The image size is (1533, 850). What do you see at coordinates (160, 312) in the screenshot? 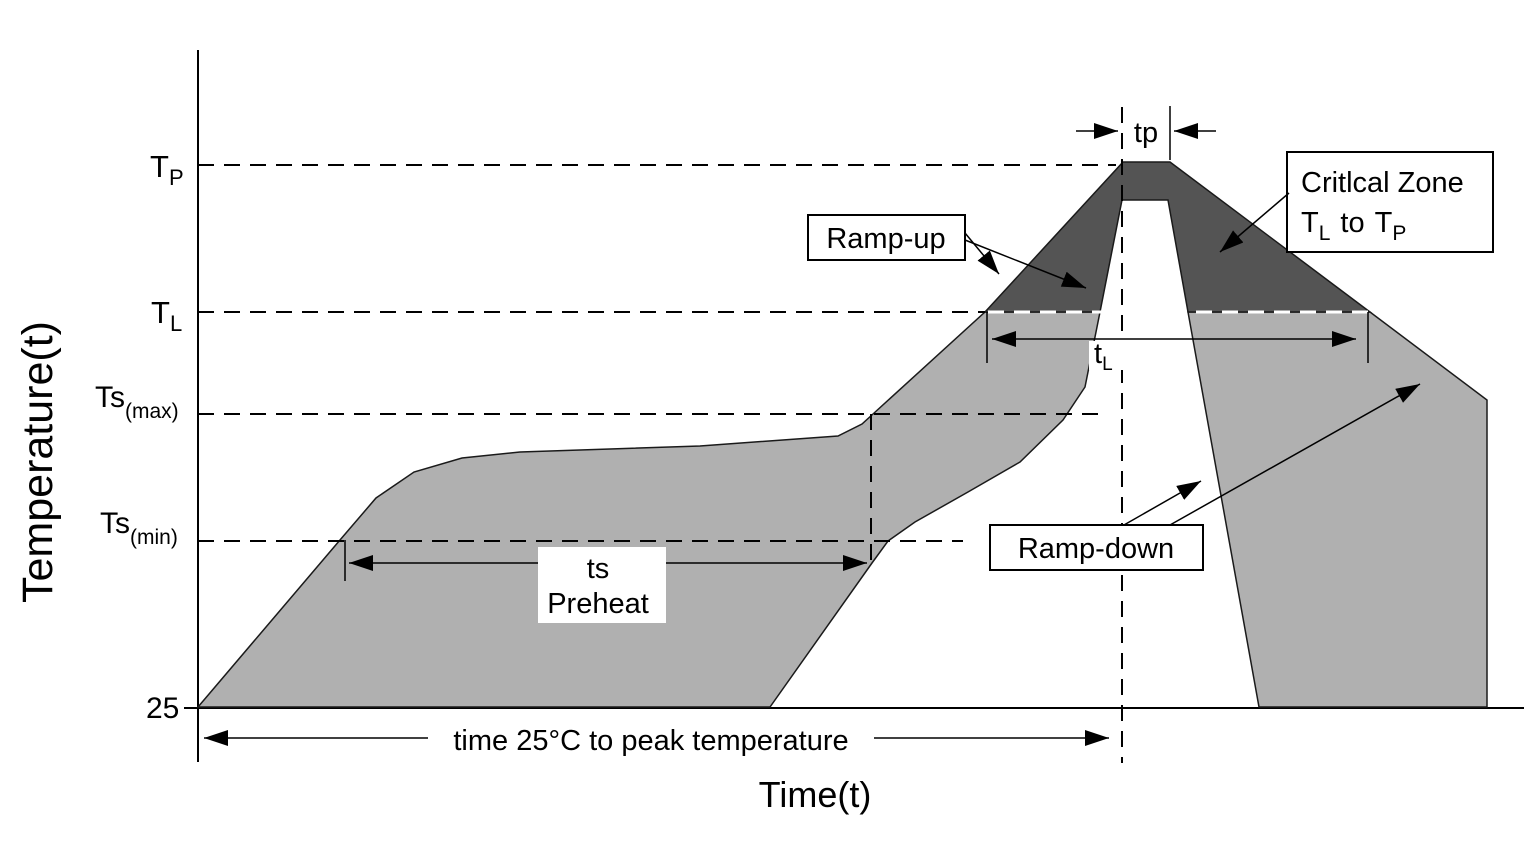
I see `tl-tick-main: T` at bounding box center [160, 312].